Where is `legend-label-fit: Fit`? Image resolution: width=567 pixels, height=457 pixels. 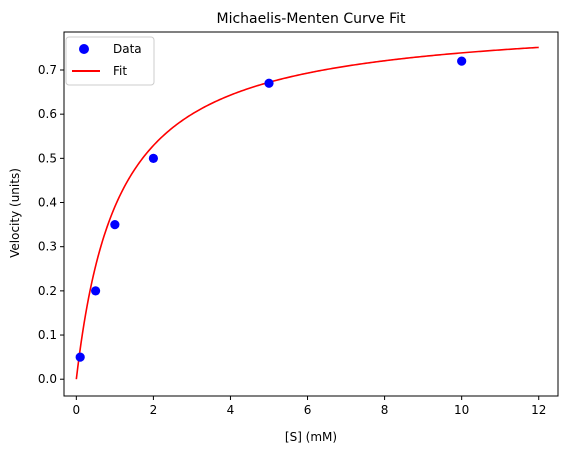 legend-label-fit: Fit is located at coordinates (120, 71).